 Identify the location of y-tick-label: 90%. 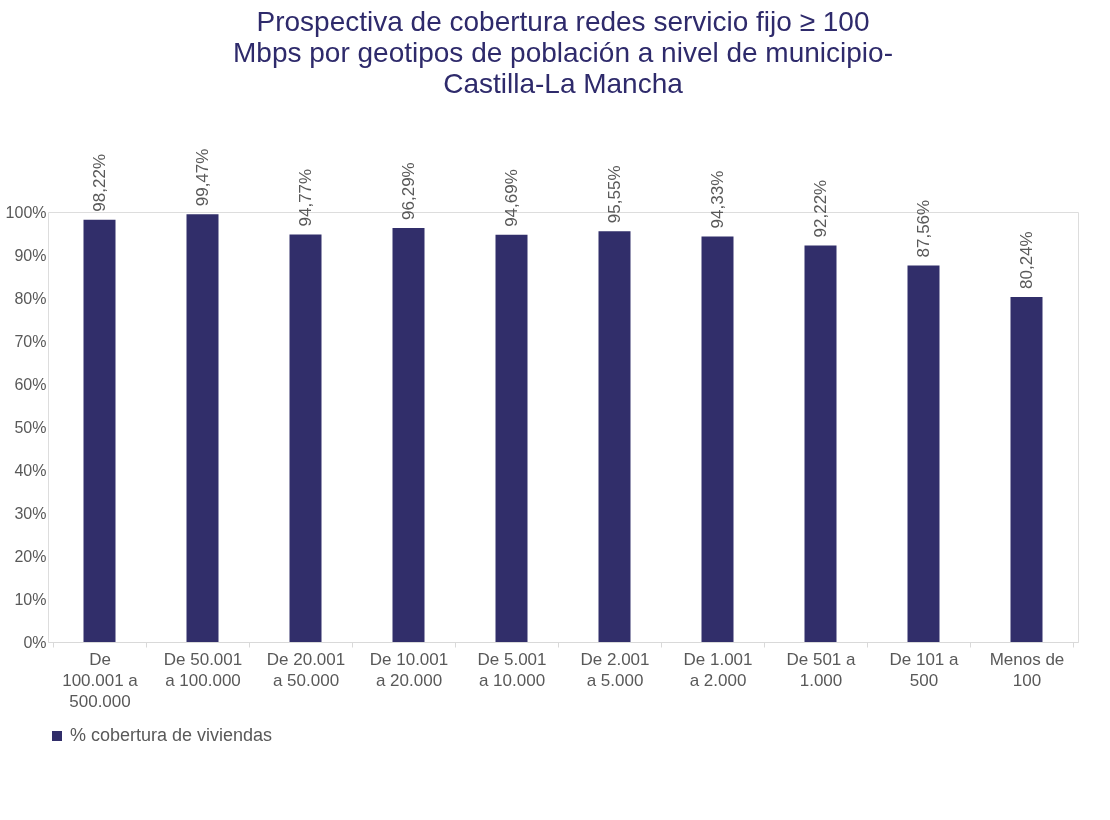
(30, 255).